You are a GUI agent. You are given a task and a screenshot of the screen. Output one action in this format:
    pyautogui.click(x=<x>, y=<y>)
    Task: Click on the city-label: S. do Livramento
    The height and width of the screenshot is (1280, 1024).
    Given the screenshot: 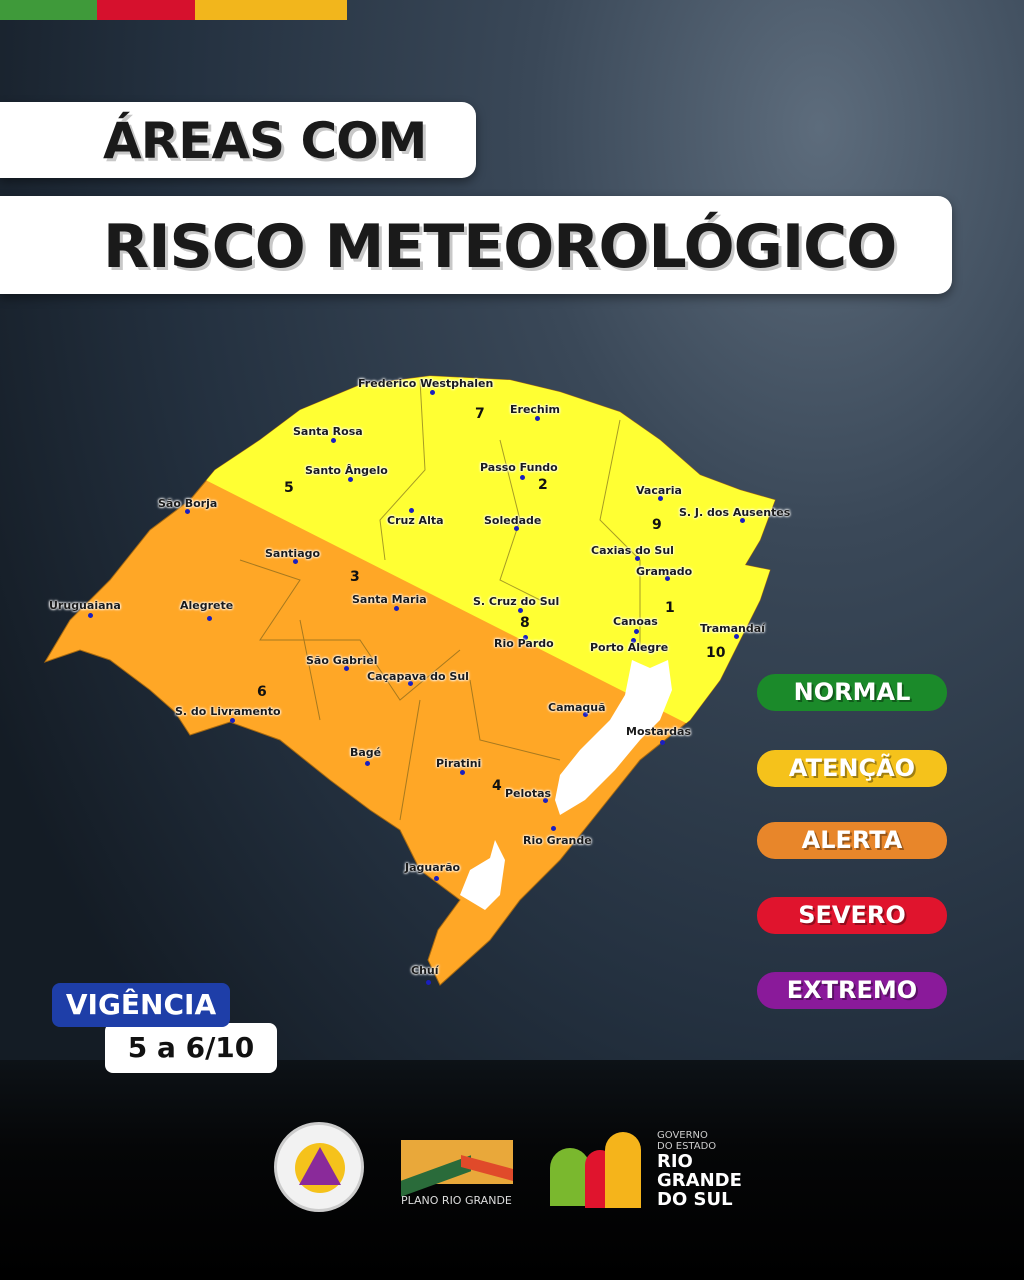 What is the action you would take?
    pyautogui.click(x=228, y=711)
    